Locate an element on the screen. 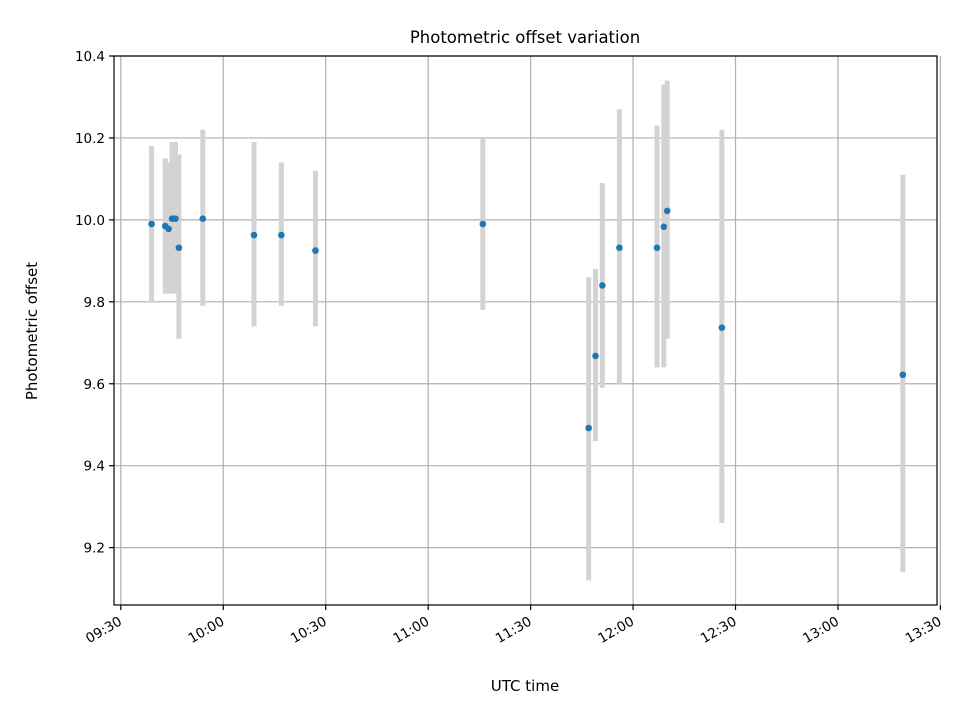  y-tick-label: 9.2 is located at coordinates (94, 549).